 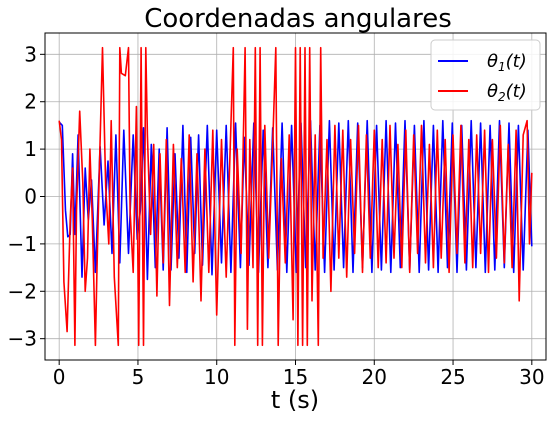 What do you see at coordinates (22, 244) in the screenshot?
I see `y-tick-label: −1` at bounding box center [22, 244].